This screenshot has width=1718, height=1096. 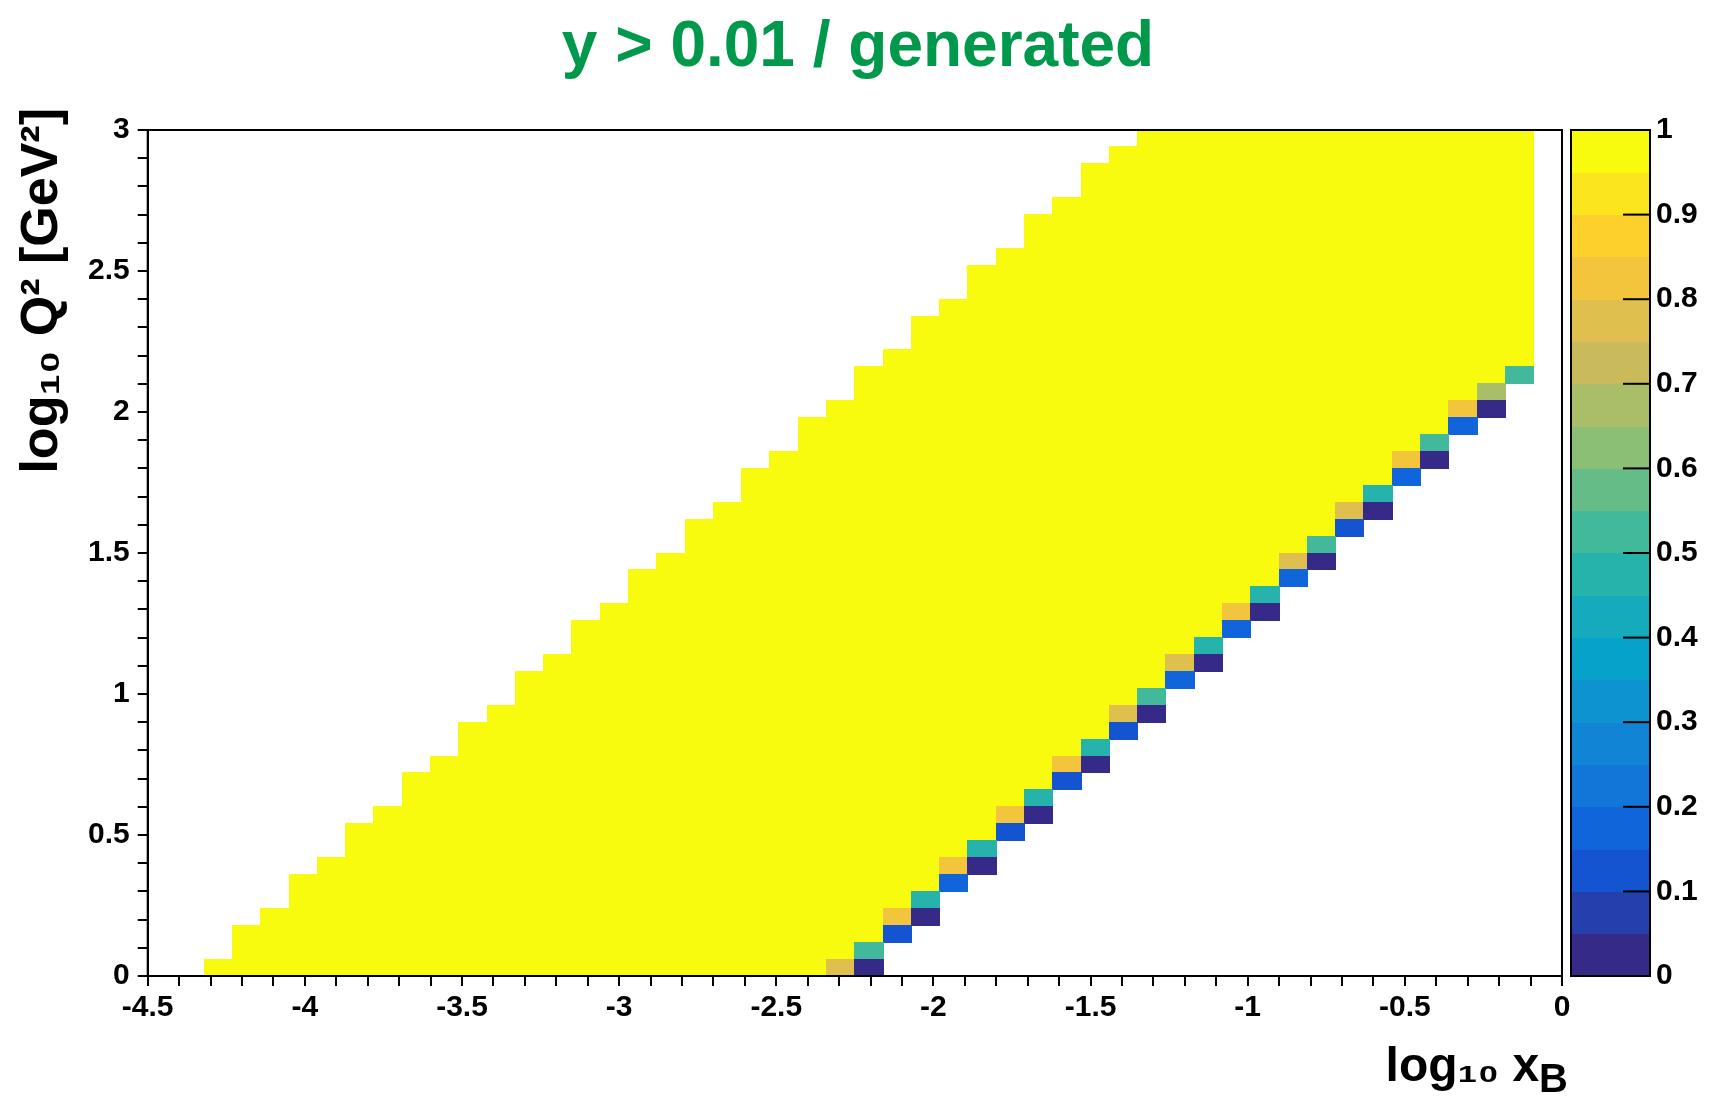 What do you see at coordinates (1248, 1006) in the screenshot?
I see `x-tick-label: -1` at bounding box center [1248, 1006].